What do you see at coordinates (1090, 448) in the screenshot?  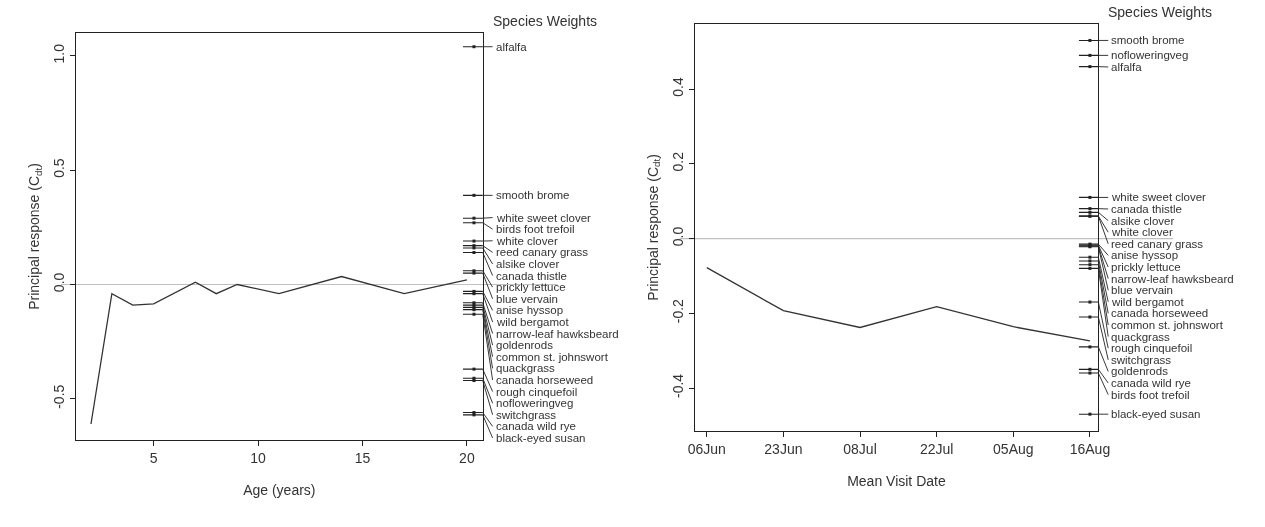 I see `x-tick-label: 16Aug` at bounding box center [1090, 448].